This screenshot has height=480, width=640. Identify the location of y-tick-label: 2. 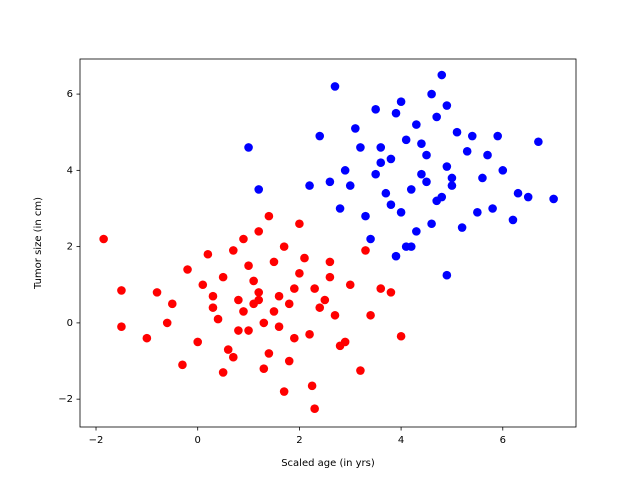
(70, 247).